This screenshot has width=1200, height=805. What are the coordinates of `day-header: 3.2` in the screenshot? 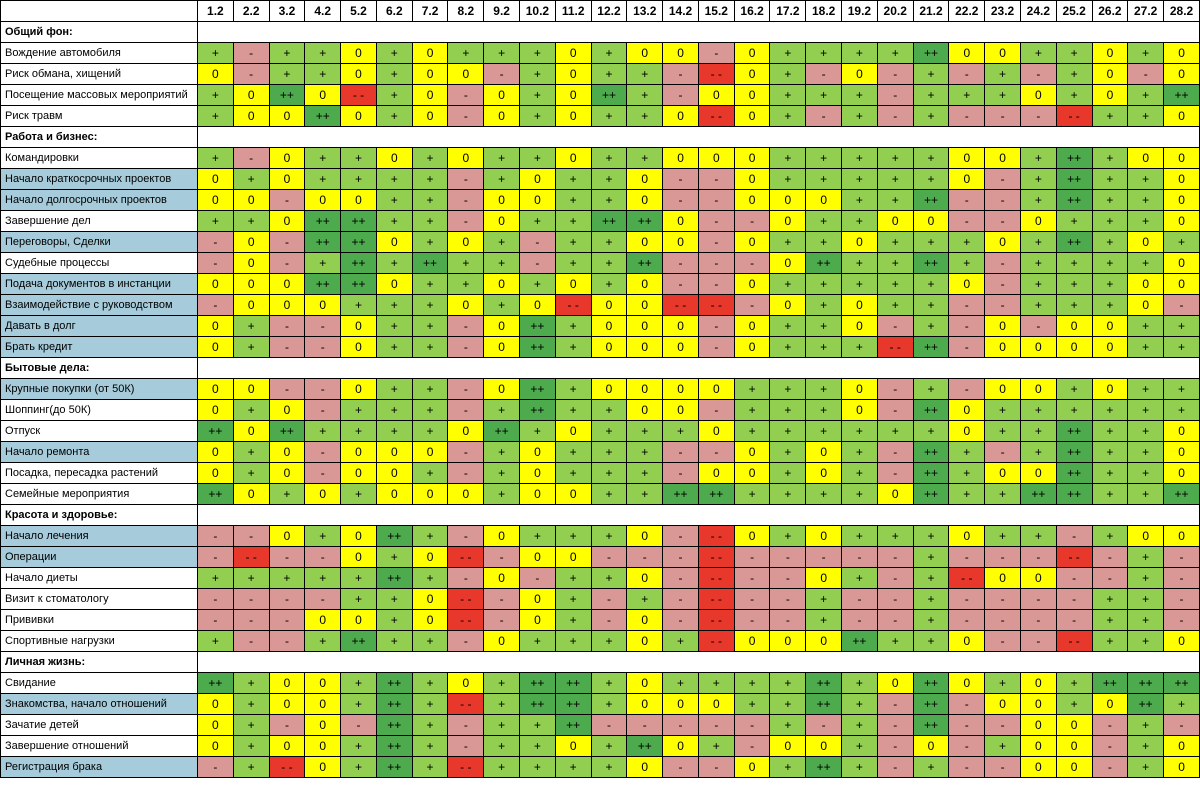 It's located at (287, 11).